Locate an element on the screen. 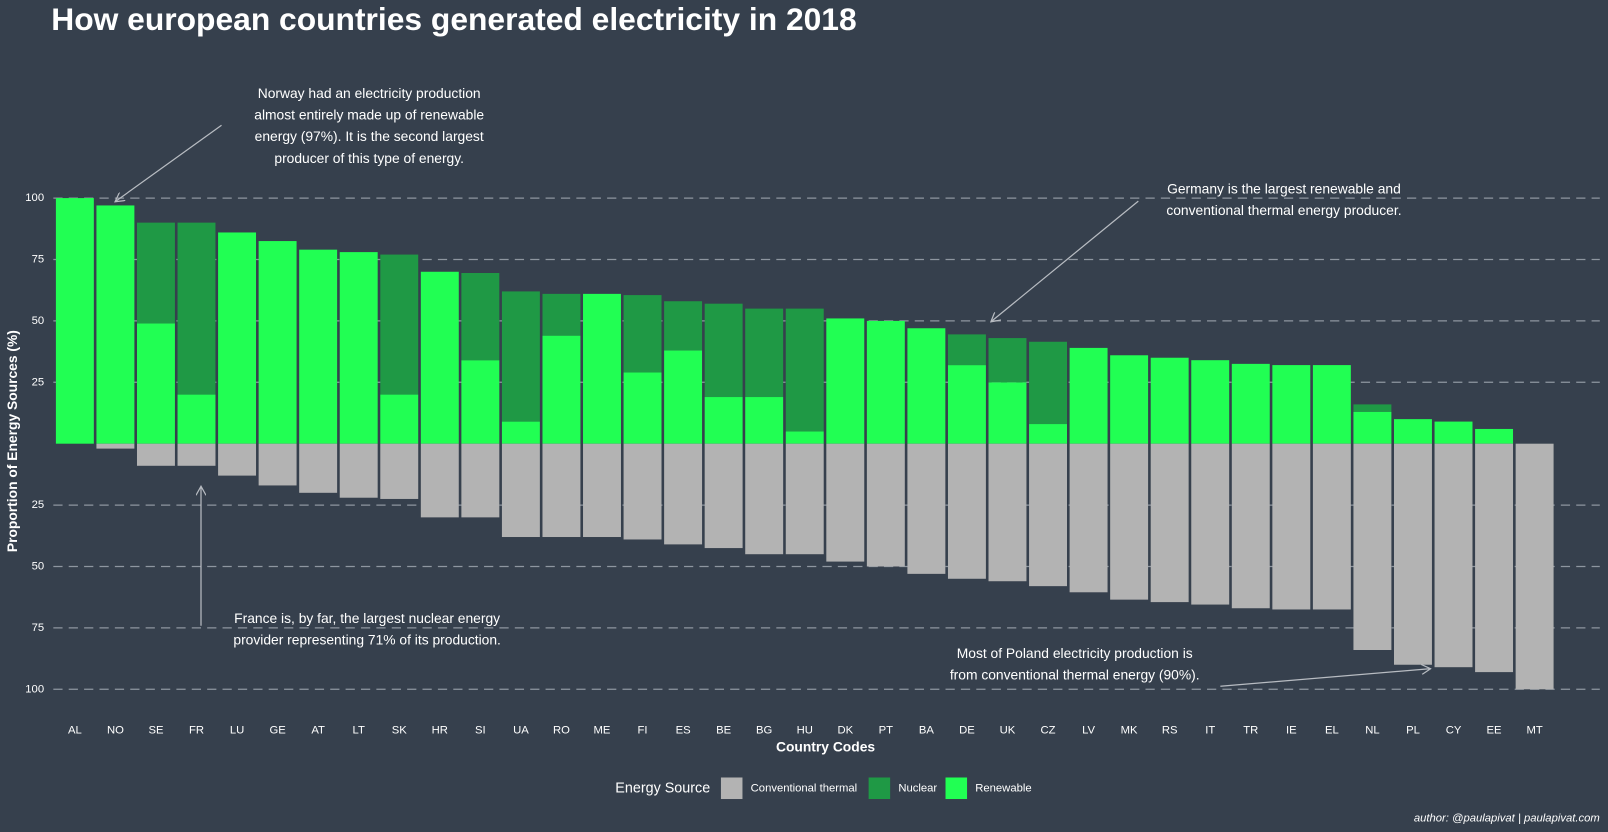 The height and width of the screenshot is (832, 1608). y-tick-label: 25 is located at coordinates (38, 382).